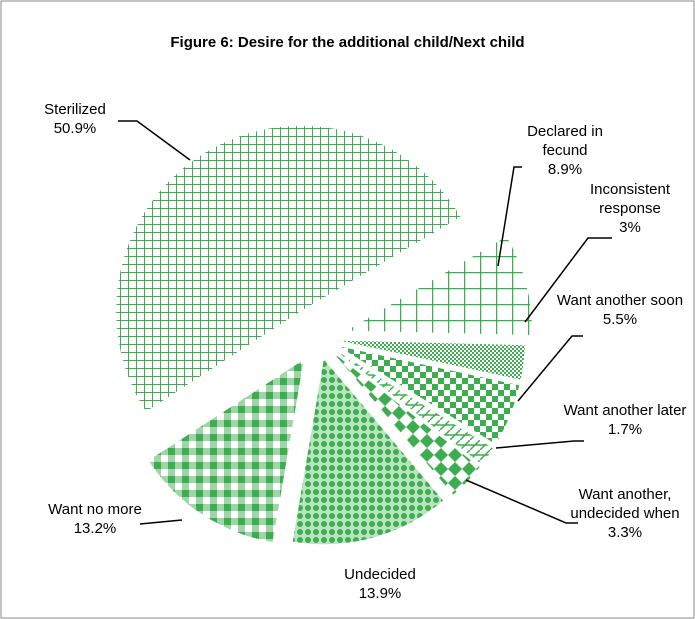  What do you see at coordinates (75, 109) in the screenshot?
I see `category-label: Sterilized` at bounding box center [75, 109].